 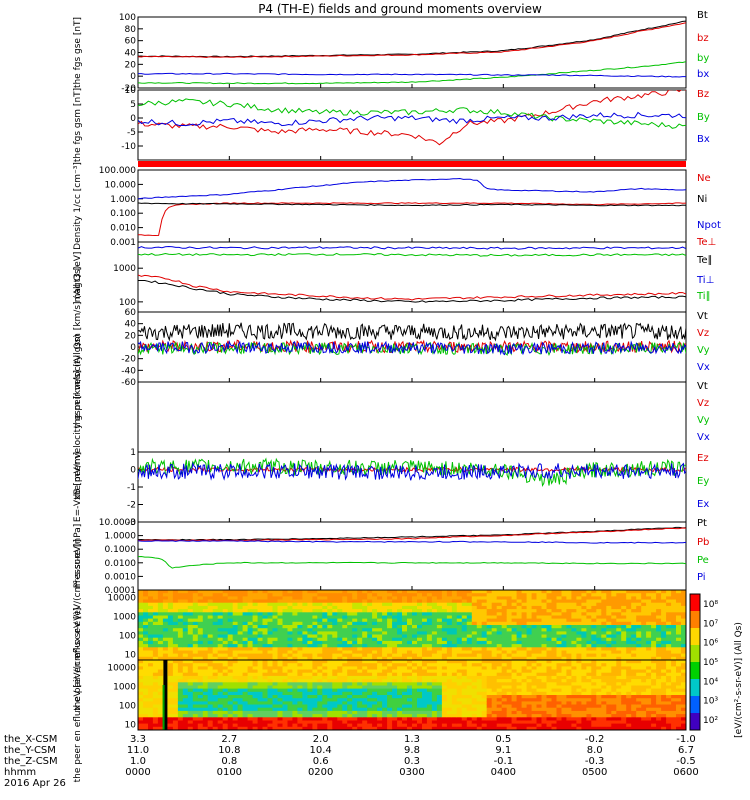 I want to click on legend-Bx: Bx, so click(x=703, y=139).